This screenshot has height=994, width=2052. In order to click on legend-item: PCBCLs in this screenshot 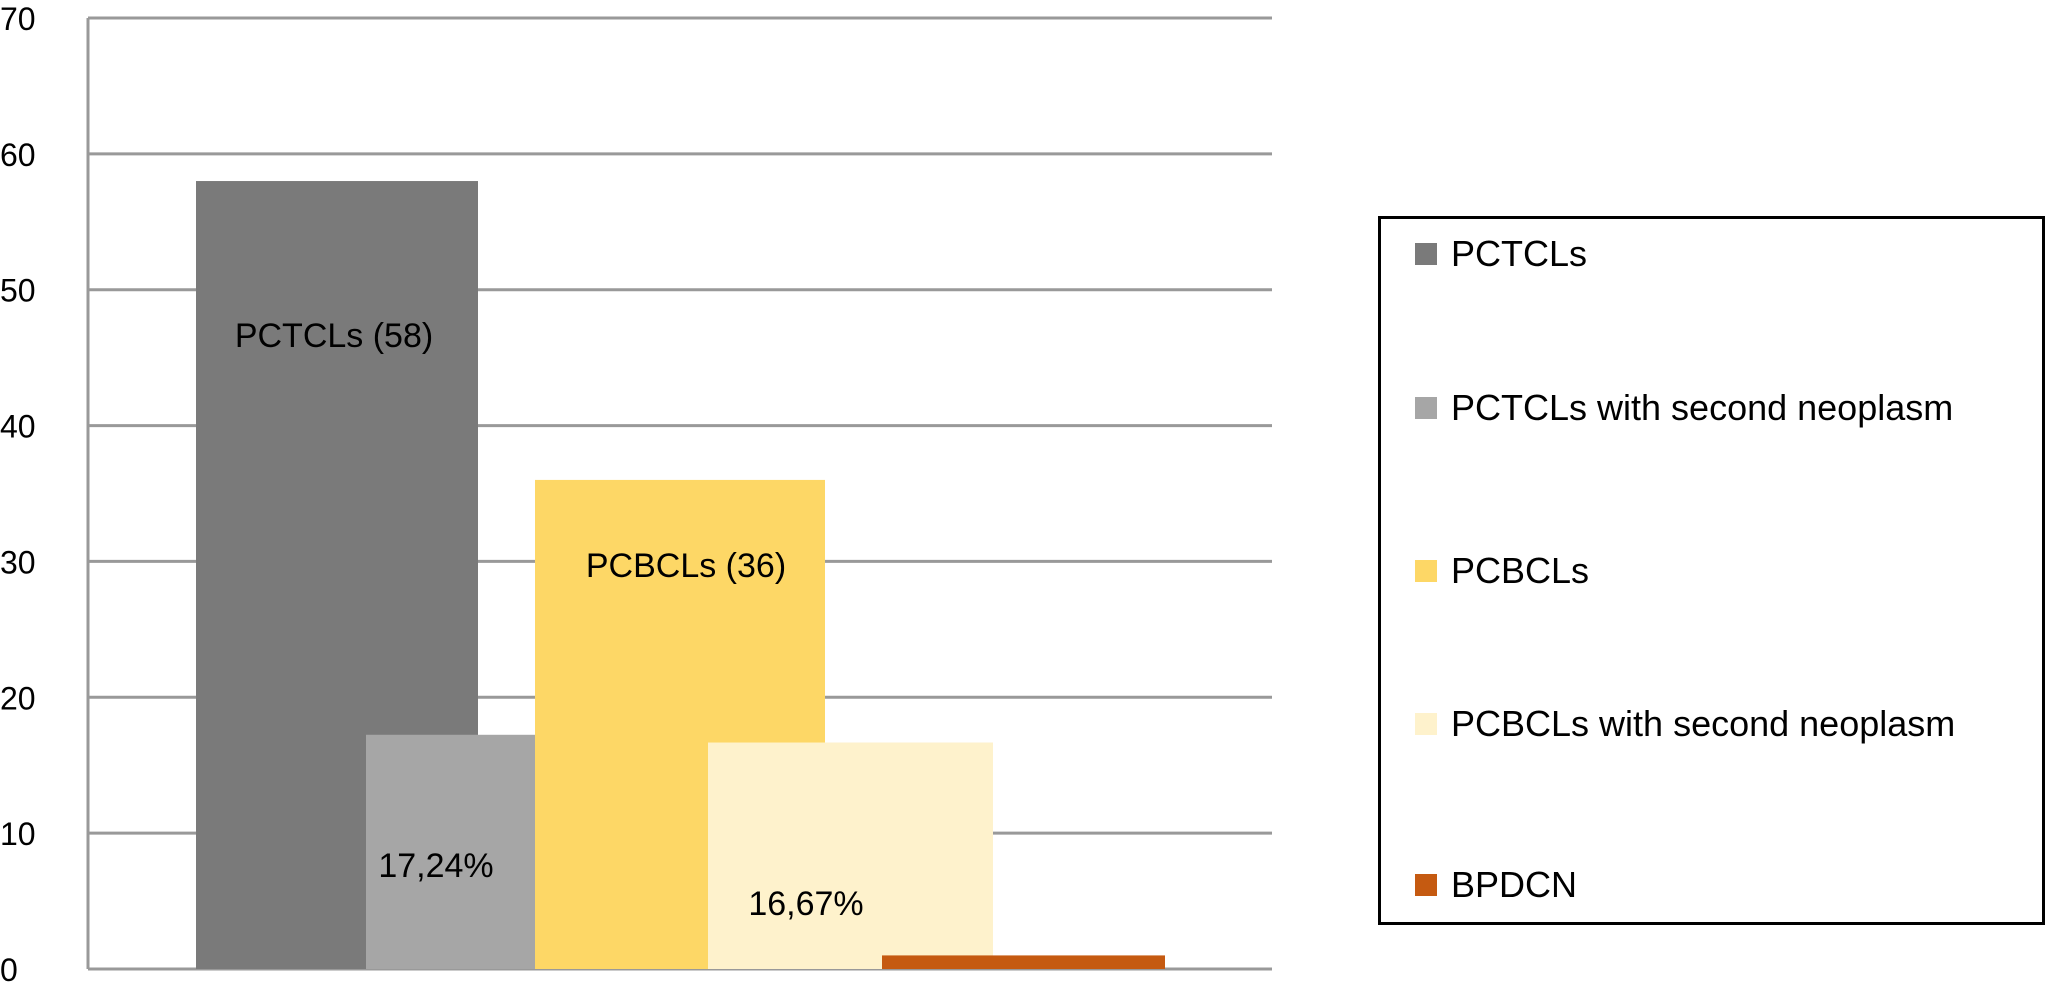, I will do `click(1502, 571)`.